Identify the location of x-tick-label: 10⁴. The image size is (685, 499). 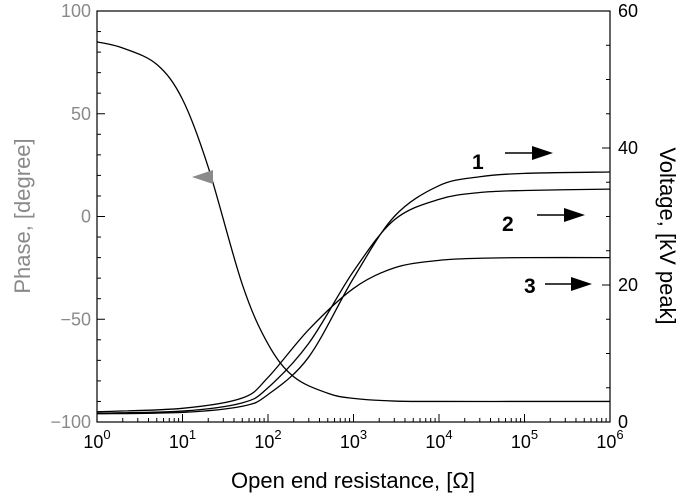
(438, 439).